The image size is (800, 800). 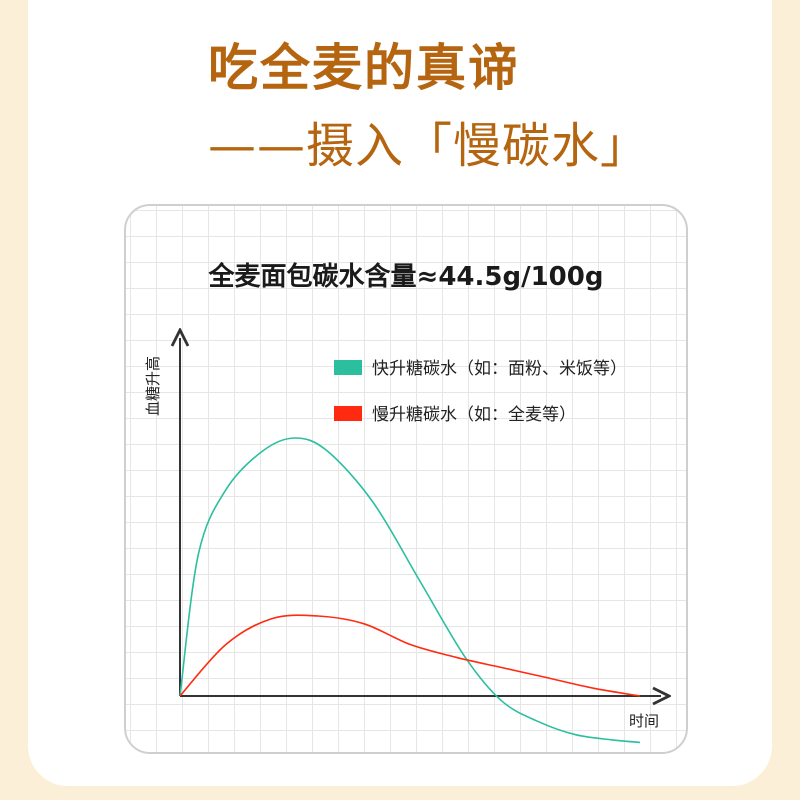 What do you see at coordinates (153, 386) in the screenshot?
I see `y-axis-label: 血糖升高` at bounding box center [153, 386].